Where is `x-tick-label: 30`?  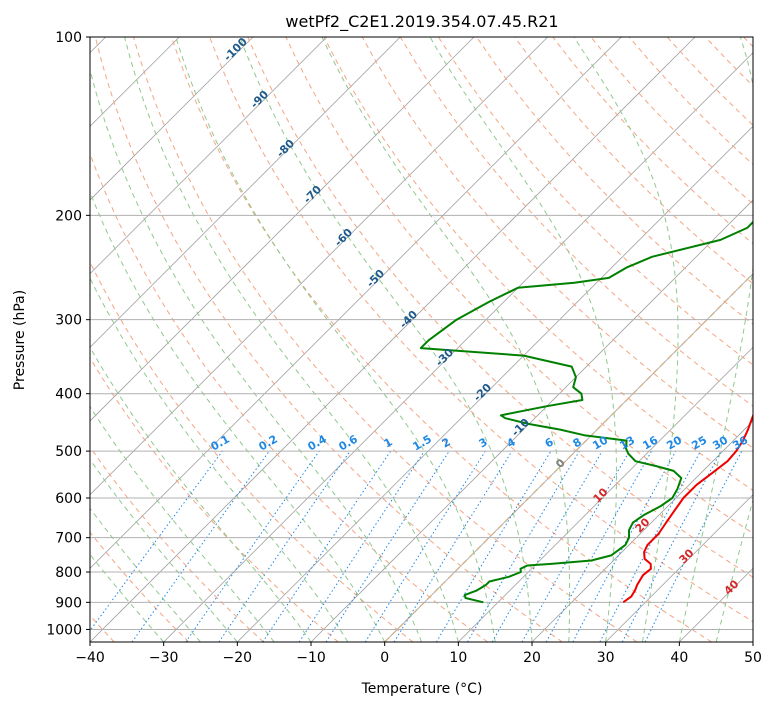
x-tick-label: 30 is located at coordinates (606, 658).